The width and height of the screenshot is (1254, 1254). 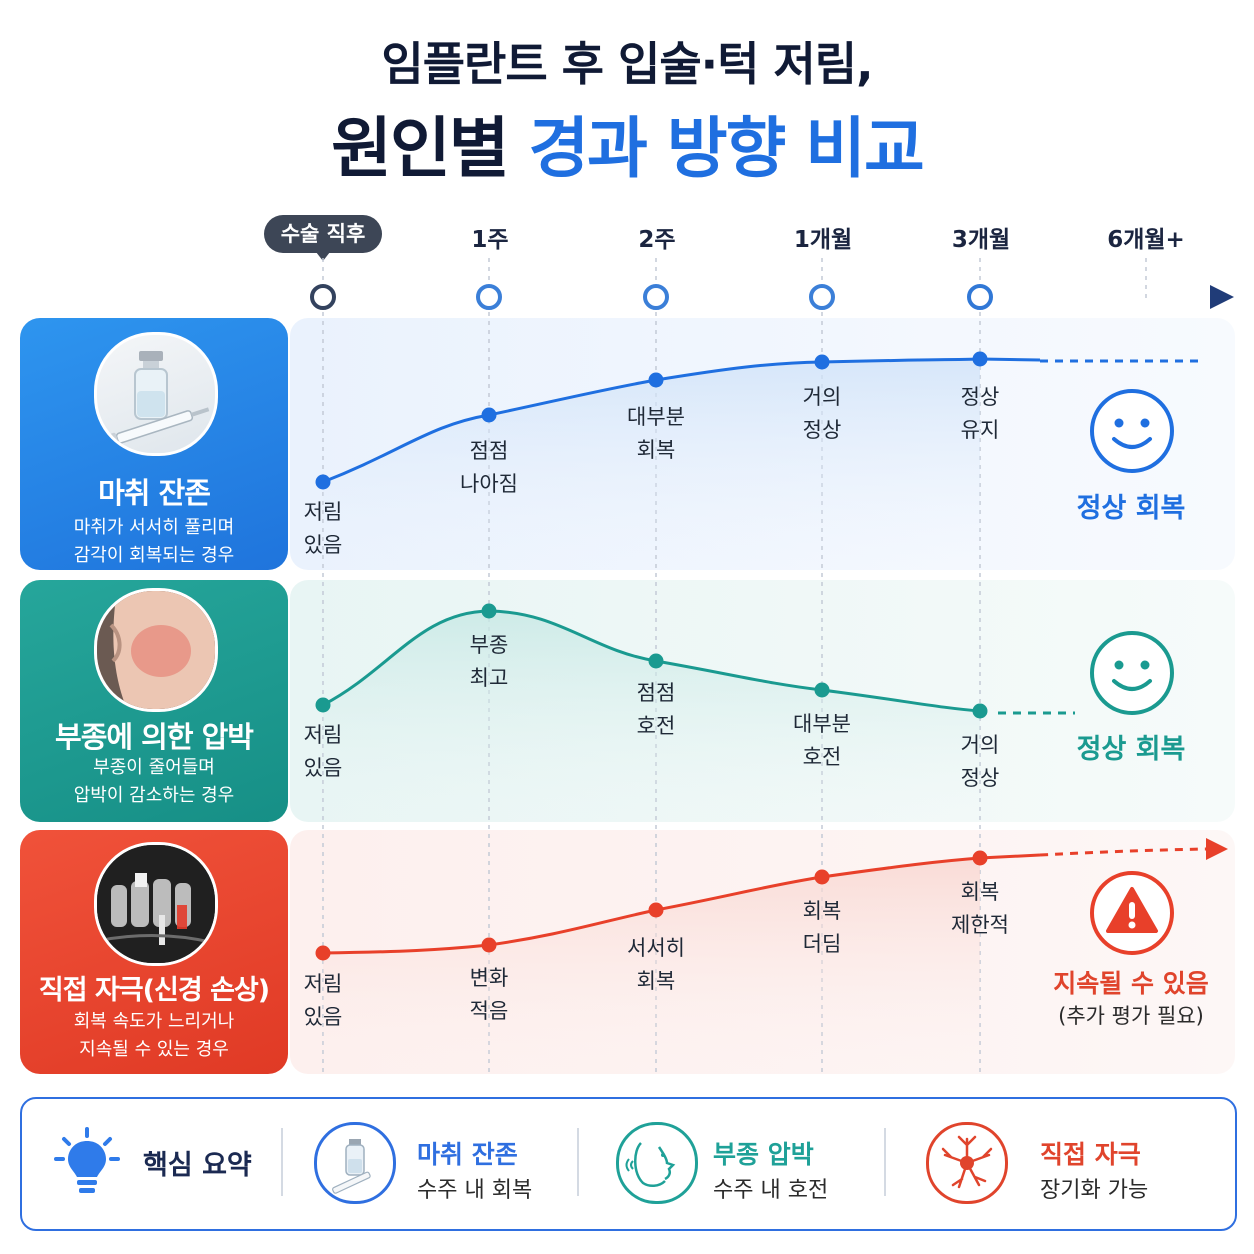 What do you see at coordinates (197, 1165) in the screenshot?
I see `summary-title: 핵심 요약` at bounding box center [197, 1165].